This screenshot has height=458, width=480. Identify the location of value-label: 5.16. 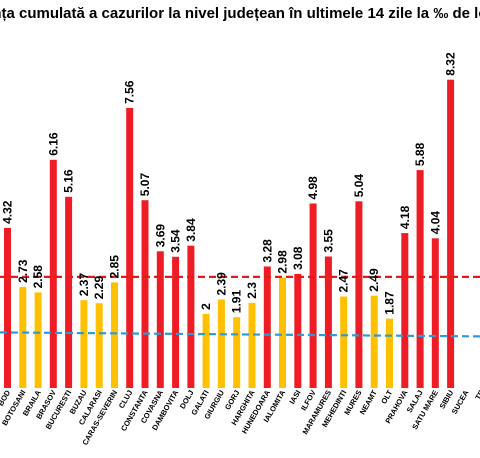
(69, 181).